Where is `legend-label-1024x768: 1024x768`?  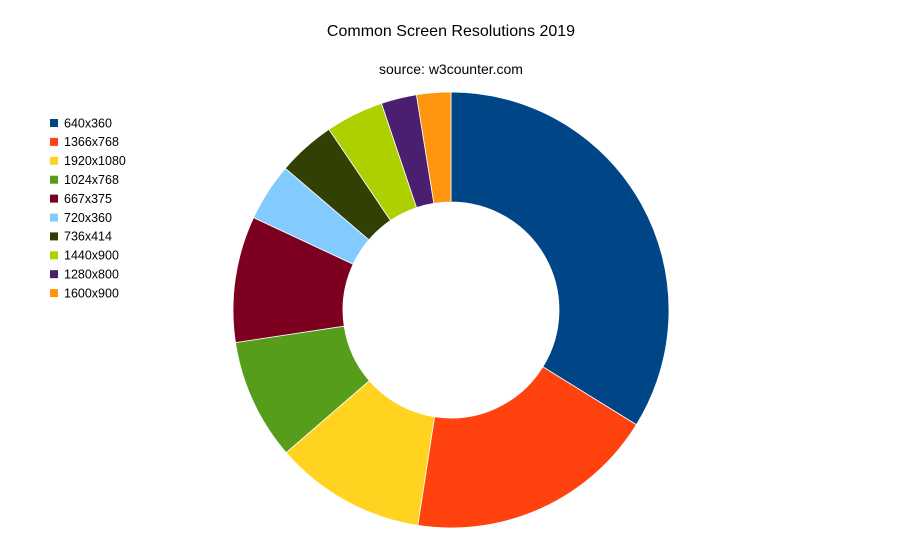
legend-label-1024x768: 1024x768 is located at coordinates (91, 180).